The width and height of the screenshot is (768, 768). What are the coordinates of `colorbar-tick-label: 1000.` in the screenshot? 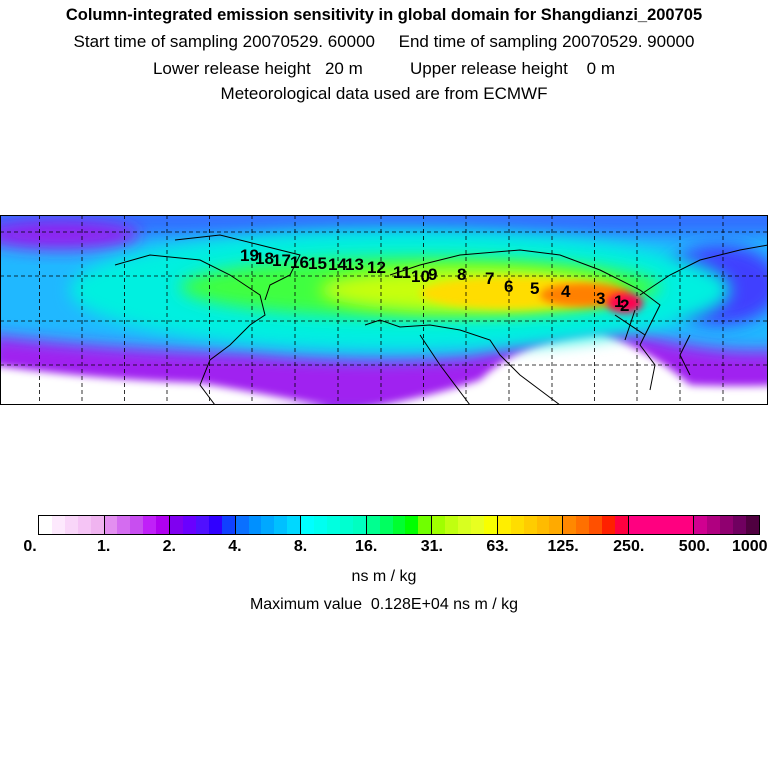 It's located at (749, 546).